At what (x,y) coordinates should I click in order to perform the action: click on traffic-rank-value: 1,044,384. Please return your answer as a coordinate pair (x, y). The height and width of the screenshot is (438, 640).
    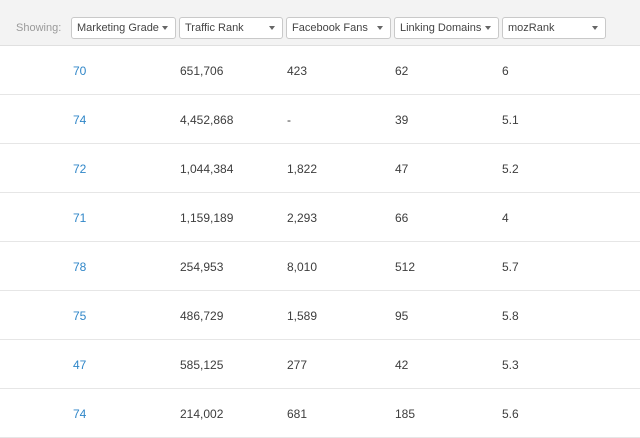
    Looking at the image, I should click on (207, 169).